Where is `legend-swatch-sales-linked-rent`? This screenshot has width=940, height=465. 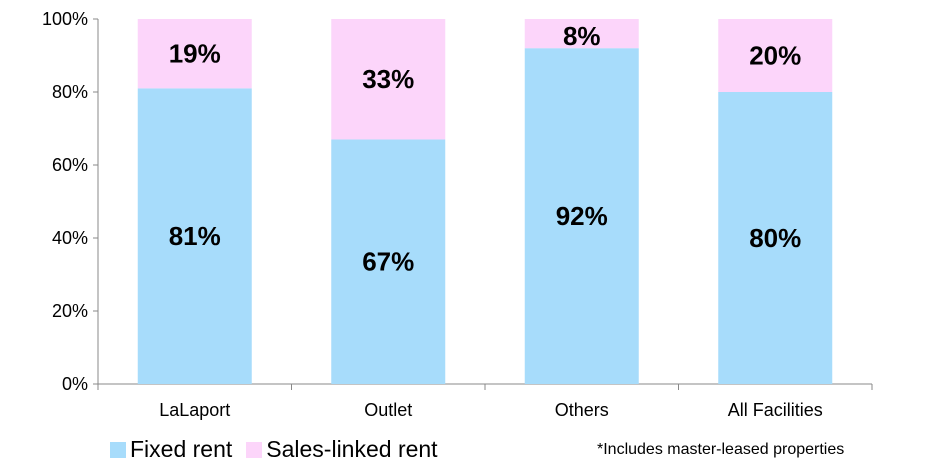 legend-swatch-sales-linked-rent is located at coordinates (254, 449).